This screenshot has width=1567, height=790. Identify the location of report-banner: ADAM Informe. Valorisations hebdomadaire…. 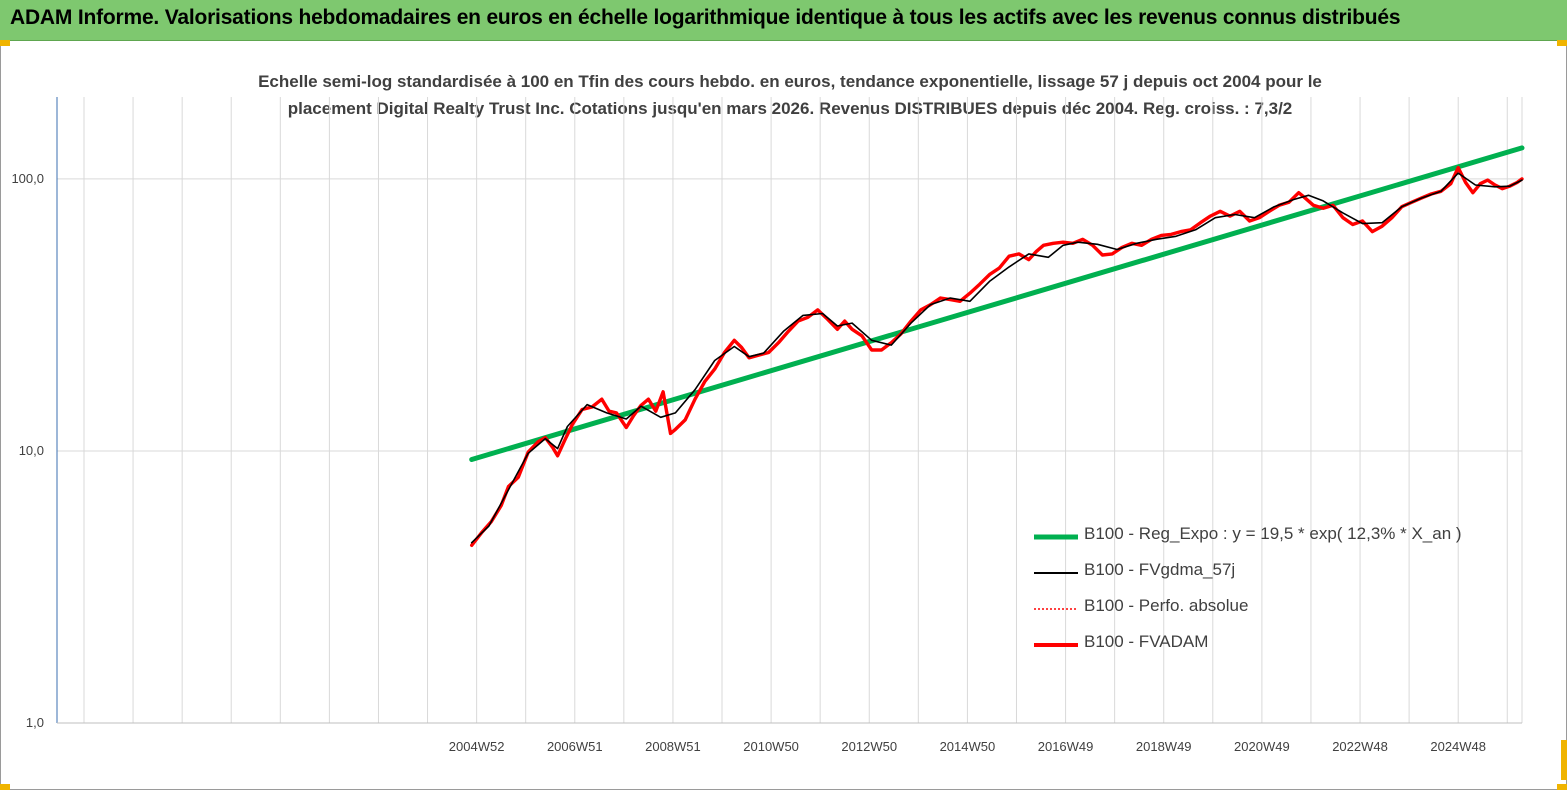
(783, 20).